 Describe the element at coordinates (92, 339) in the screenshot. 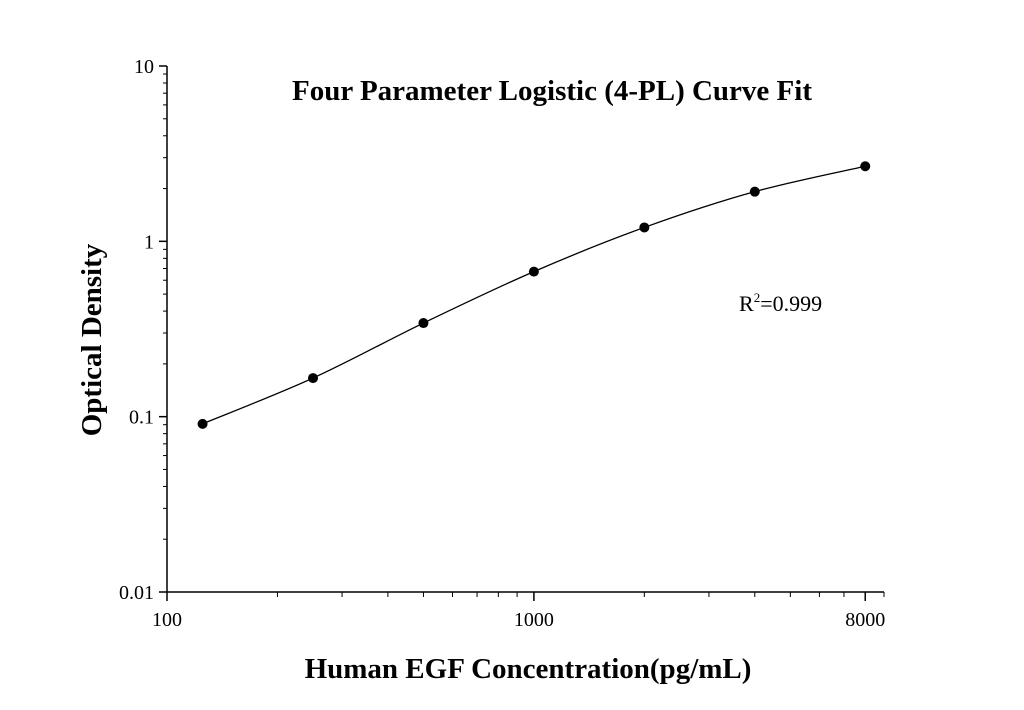

I see `y-axis-label: Optical Density` at that location.